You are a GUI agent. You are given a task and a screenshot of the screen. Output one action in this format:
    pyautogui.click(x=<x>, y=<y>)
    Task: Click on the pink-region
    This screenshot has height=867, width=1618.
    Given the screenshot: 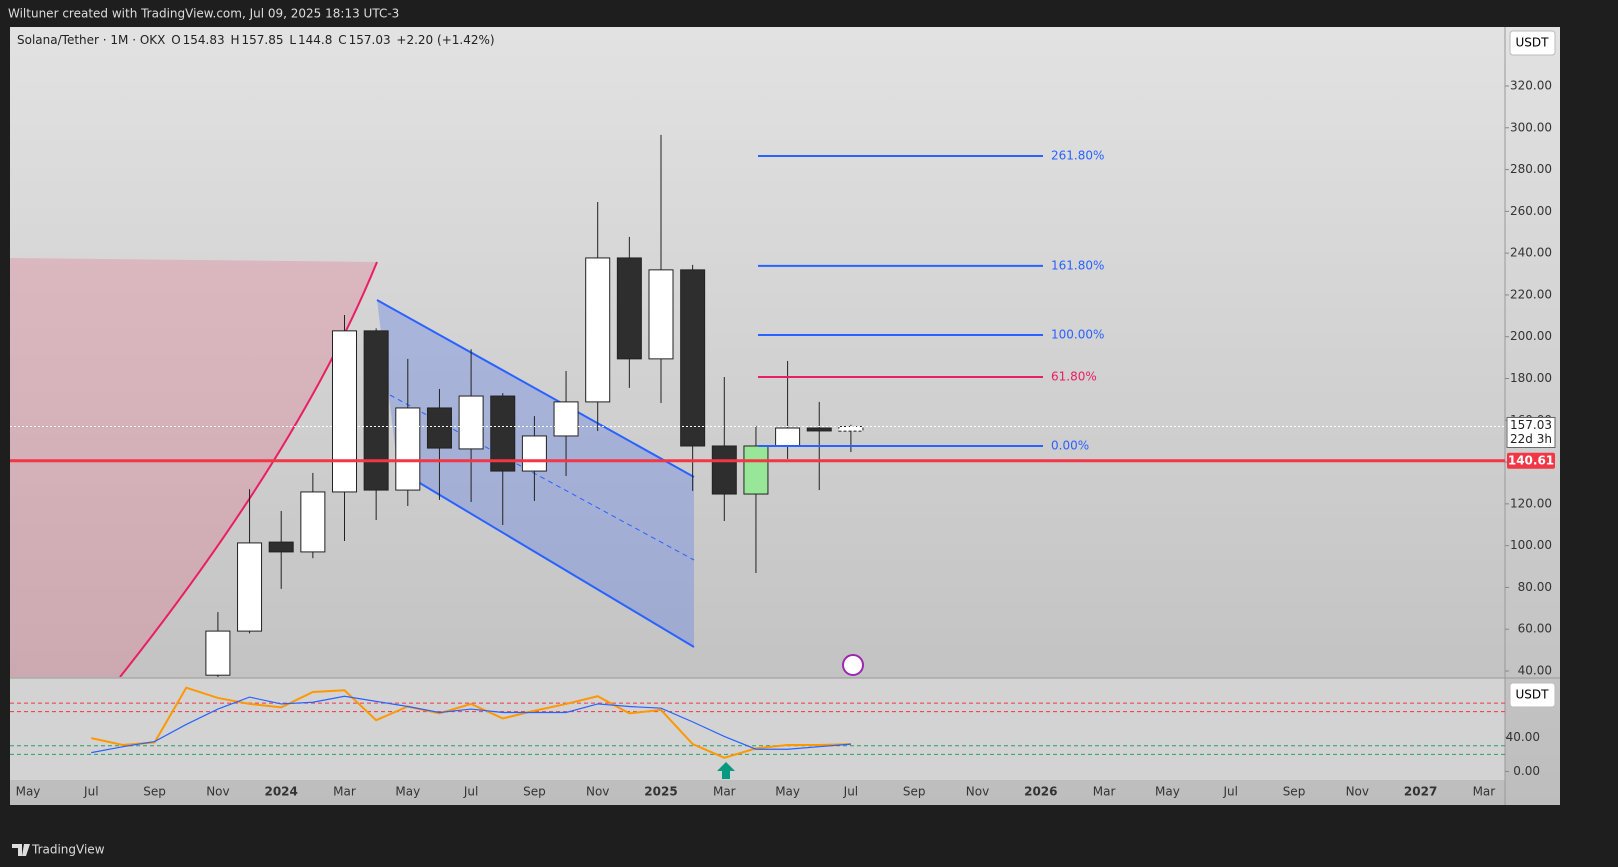 What is the action you would take?
    pyautogui.click(x=193, y=467)
    